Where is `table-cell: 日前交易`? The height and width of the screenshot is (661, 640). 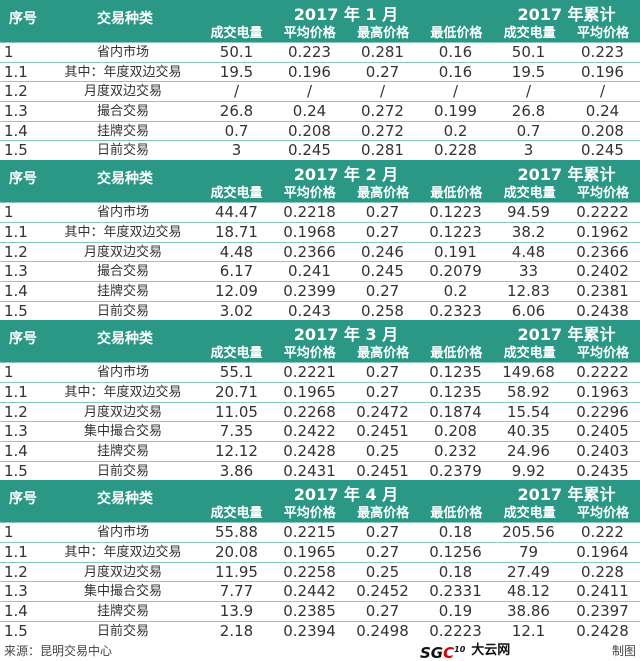 table-cell: 日前交易 is located at coordinates (122, 151).